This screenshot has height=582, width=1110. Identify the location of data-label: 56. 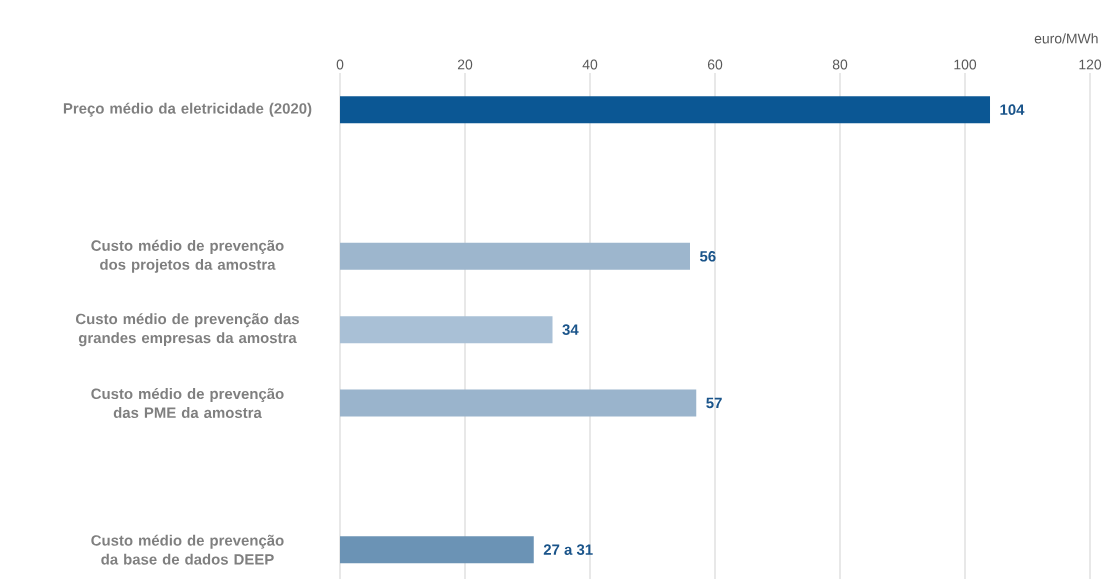
(707, 256).